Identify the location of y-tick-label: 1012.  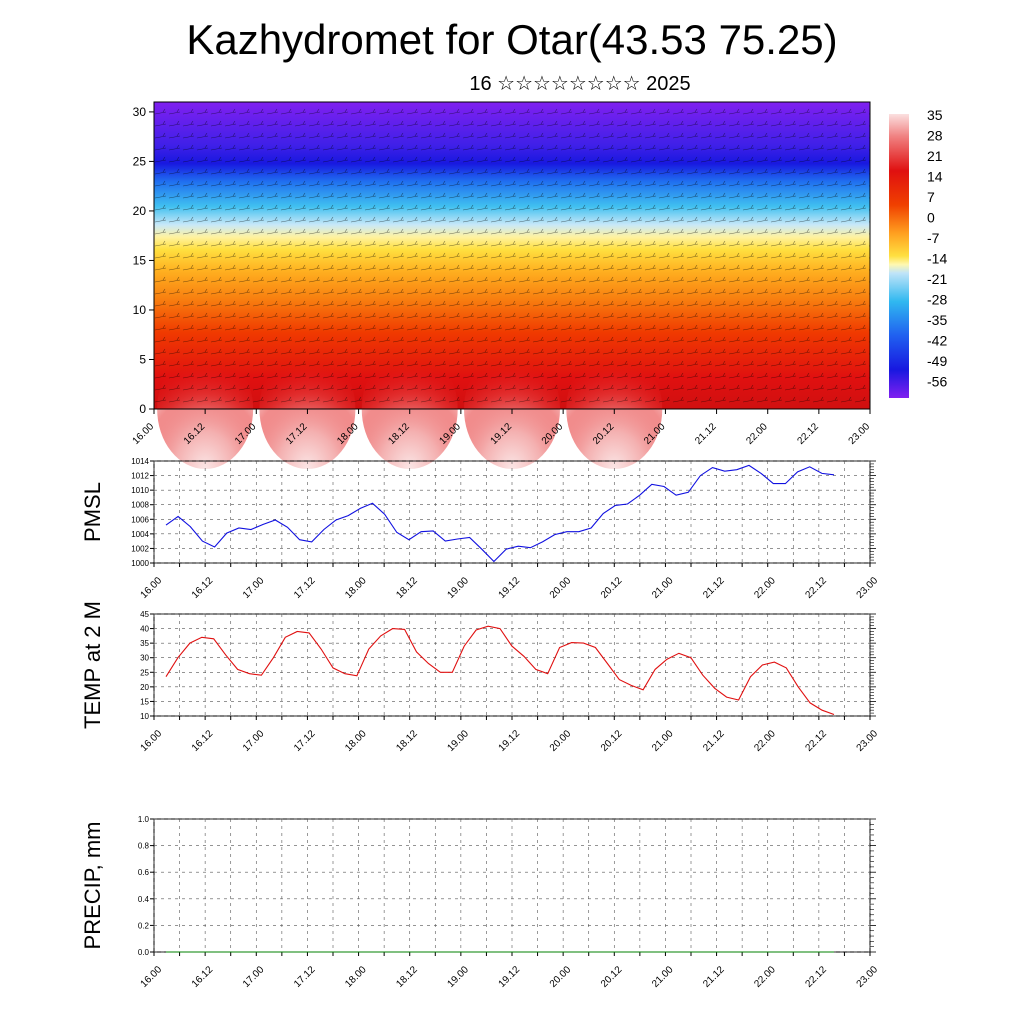
(140, 476).